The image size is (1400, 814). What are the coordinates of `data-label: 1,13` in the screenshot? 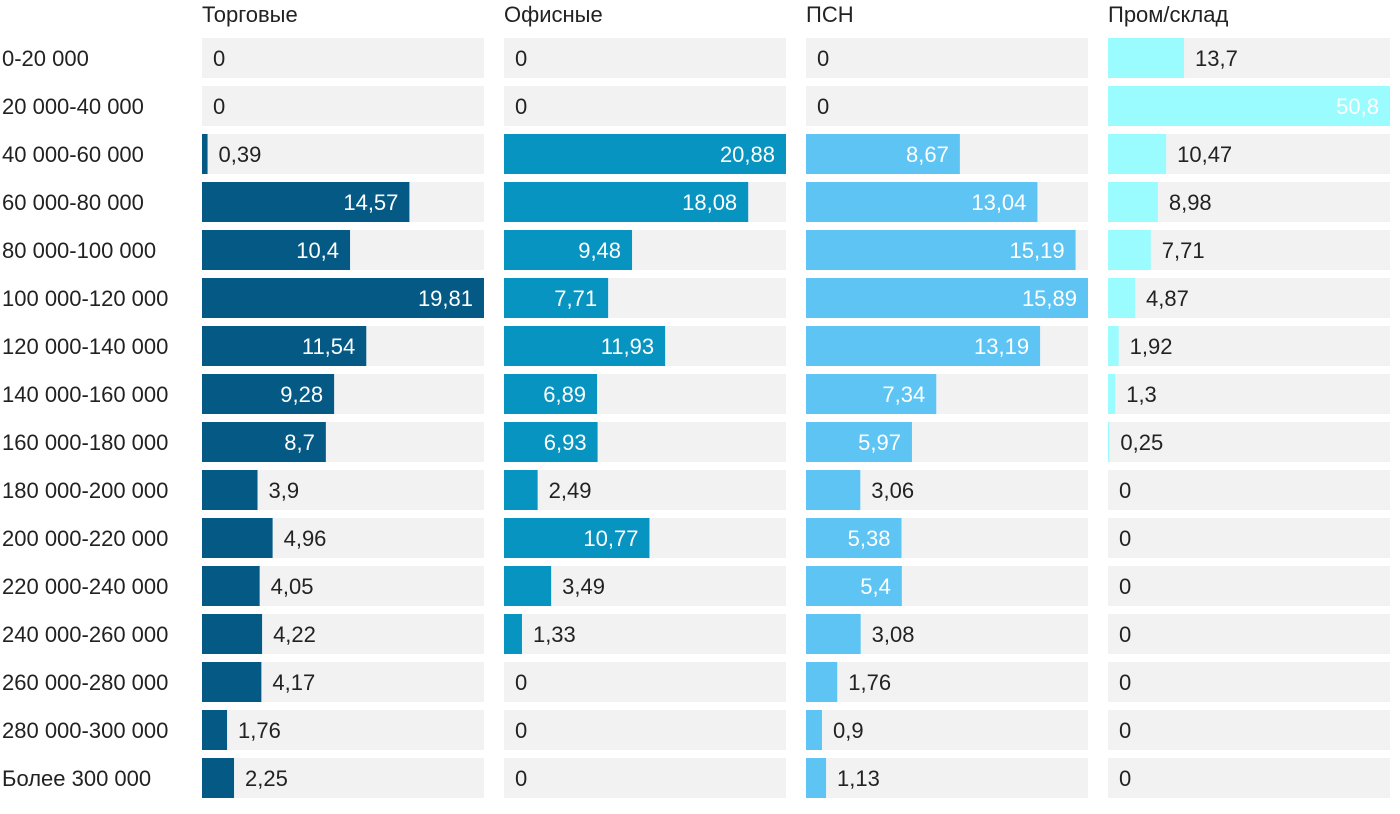 It's located at (858, 778).